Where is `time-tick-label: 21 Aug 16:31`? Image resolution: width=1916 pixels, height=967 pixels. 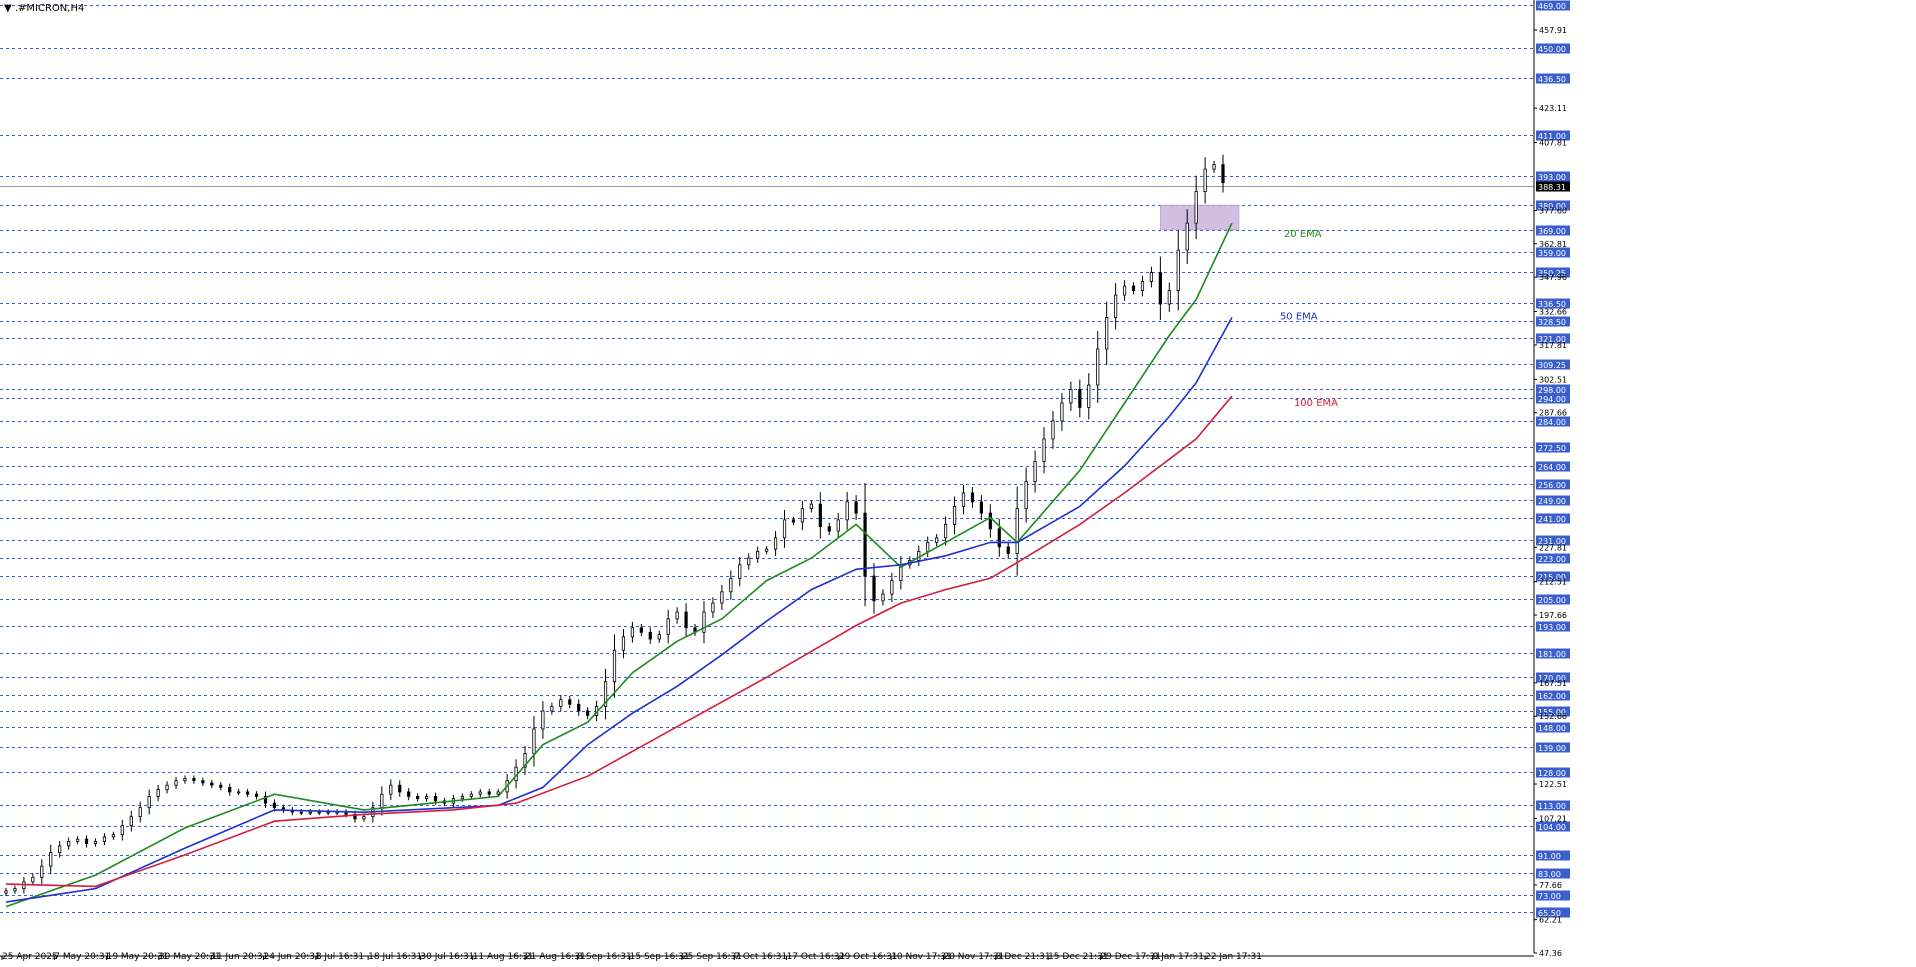 time-tick-label: 21 Aug 16:31 is located at coordinates (555, 957).